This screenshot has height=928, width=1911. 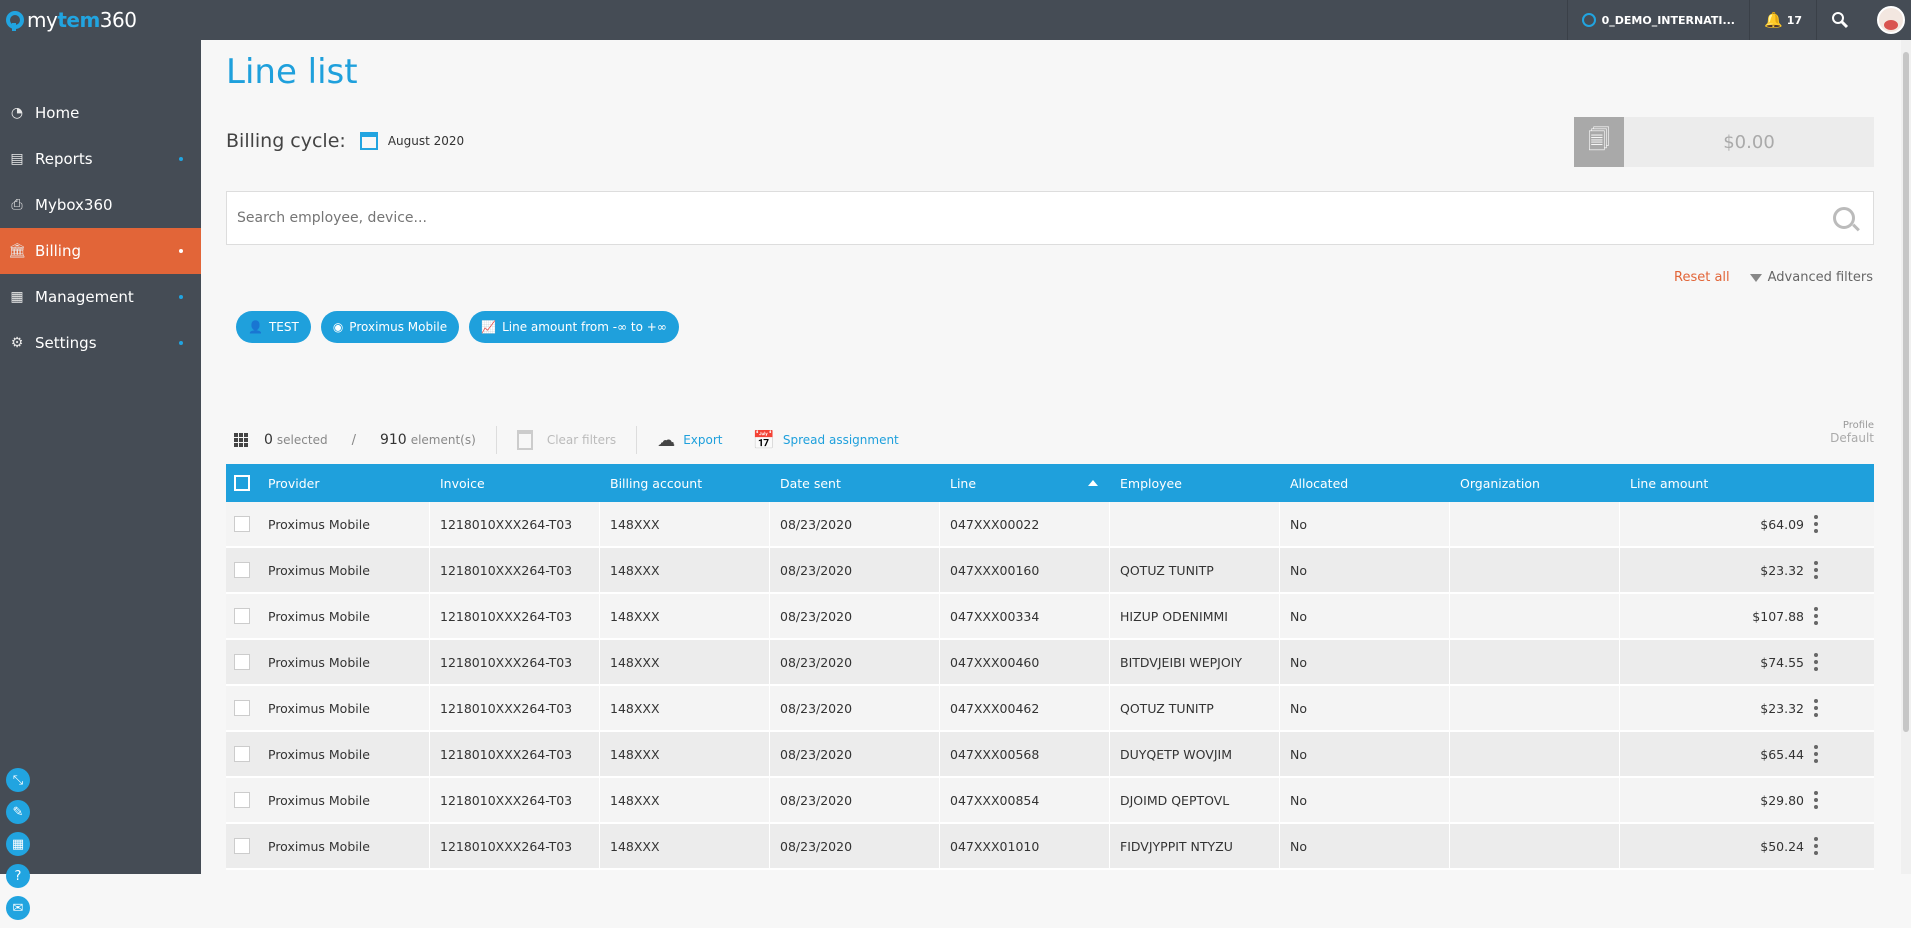 What do you see at coordinates (1839, 20) in the screenshot?
I see `global-search-button` at bounding box center [1839, 20].